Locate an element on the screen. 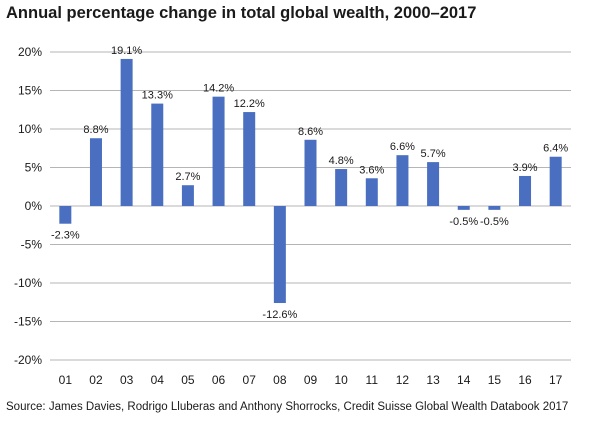  x-tick-label: 15 is located at coordinates (495, 380).